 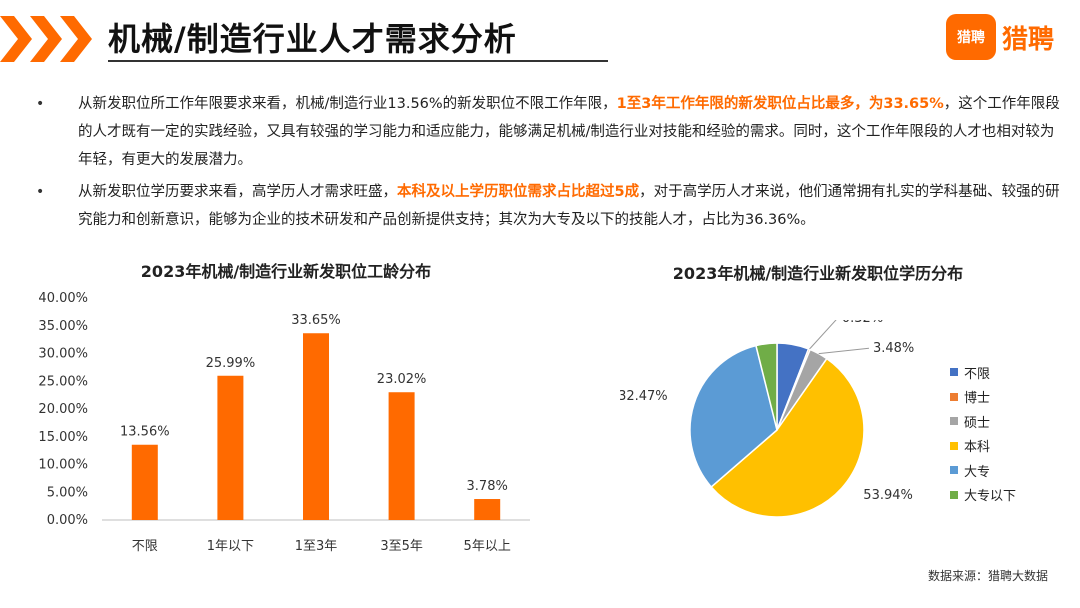 I want to click on bullet-segment: 从新发职位学历要求来看，高学历人才需求旺盛，, so click(x=237, y=192).